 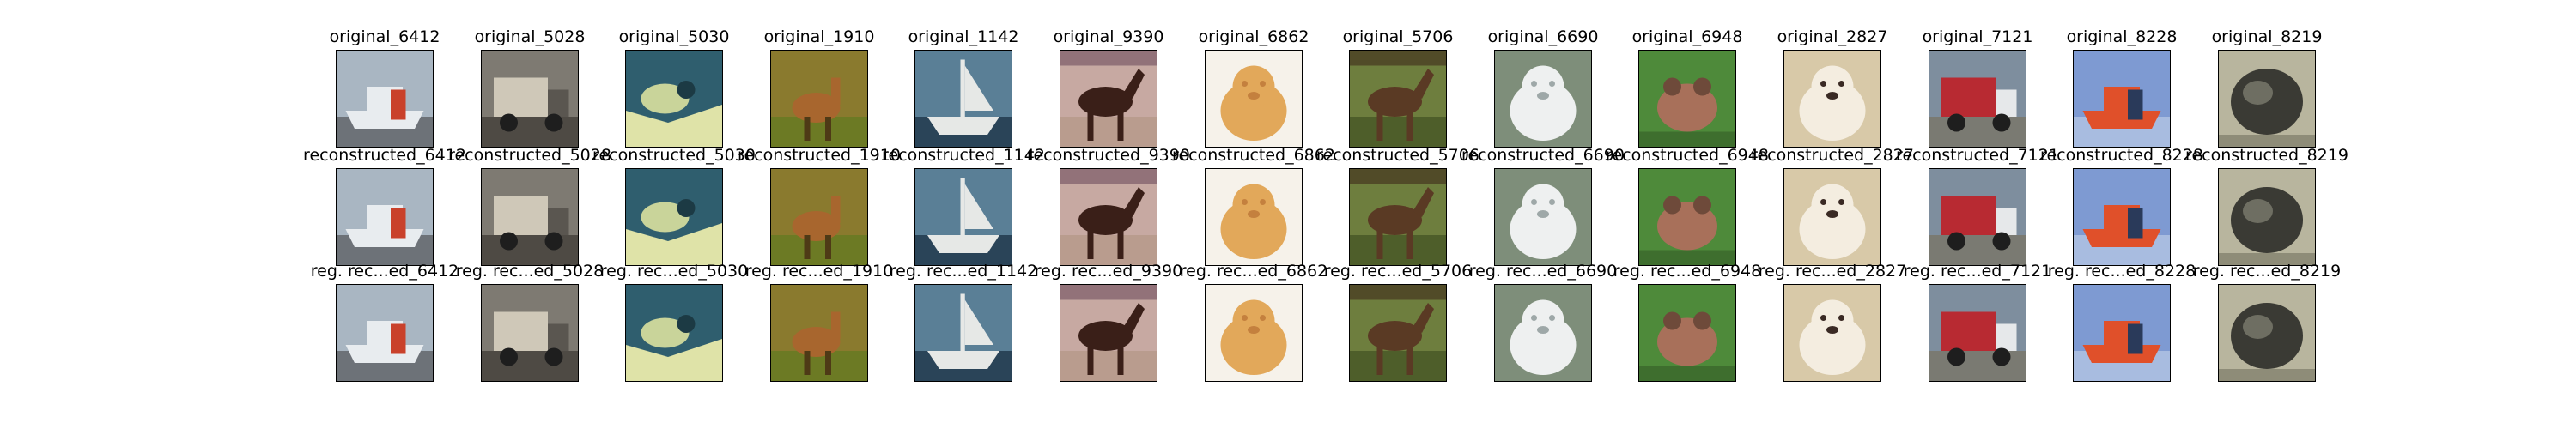 I want to click on image-title: reg. rec...ed_8228, so click(x=2121, y=271).